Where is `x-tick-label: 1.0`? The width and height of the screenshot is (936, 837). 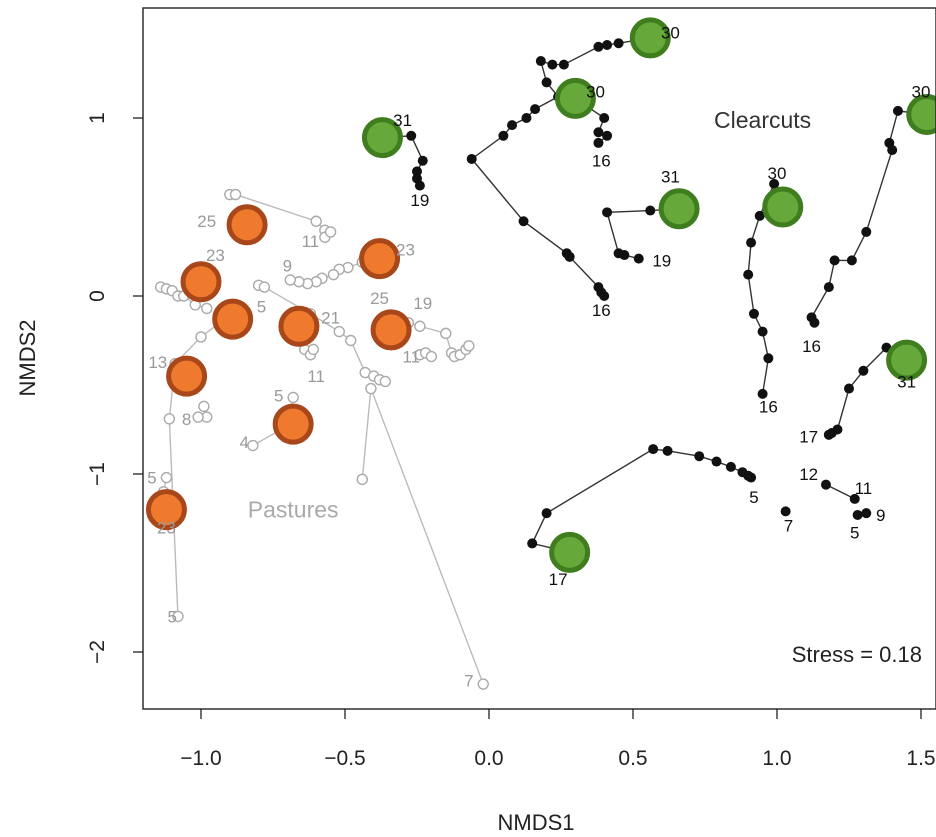
x-tick-label: 1.0 is located at coordinates (776, 758).